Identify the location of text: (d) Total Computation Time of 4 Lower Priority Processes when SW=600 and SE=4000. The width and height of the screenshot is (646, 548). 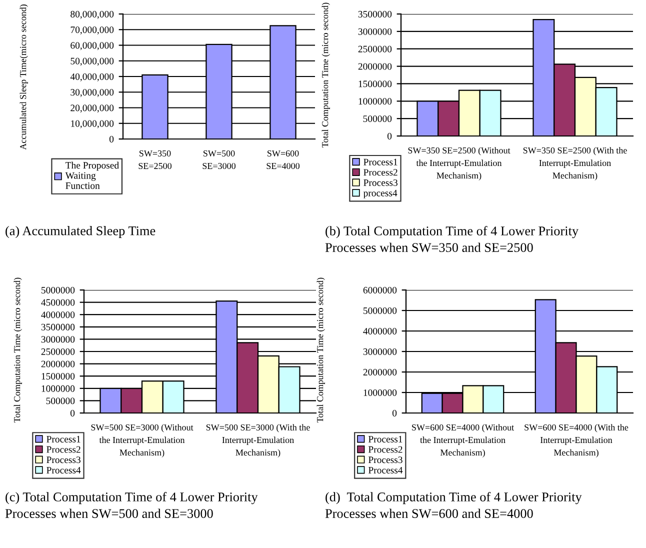
(453, 505).